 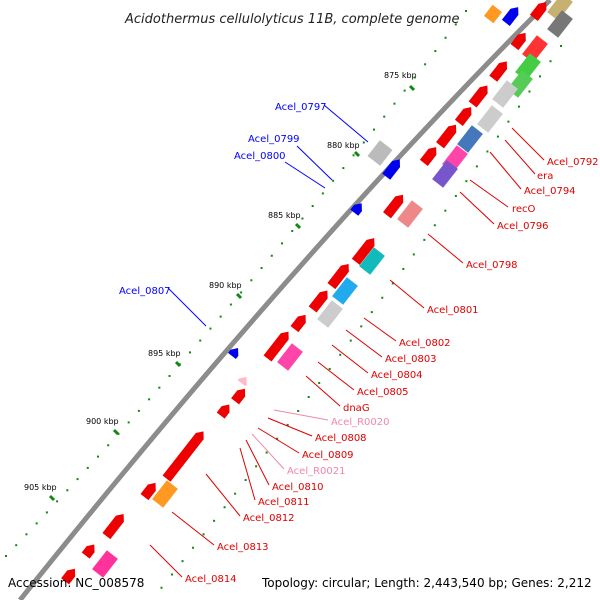 I want to click on forward-gene-leader, so click(x=187, y=307).